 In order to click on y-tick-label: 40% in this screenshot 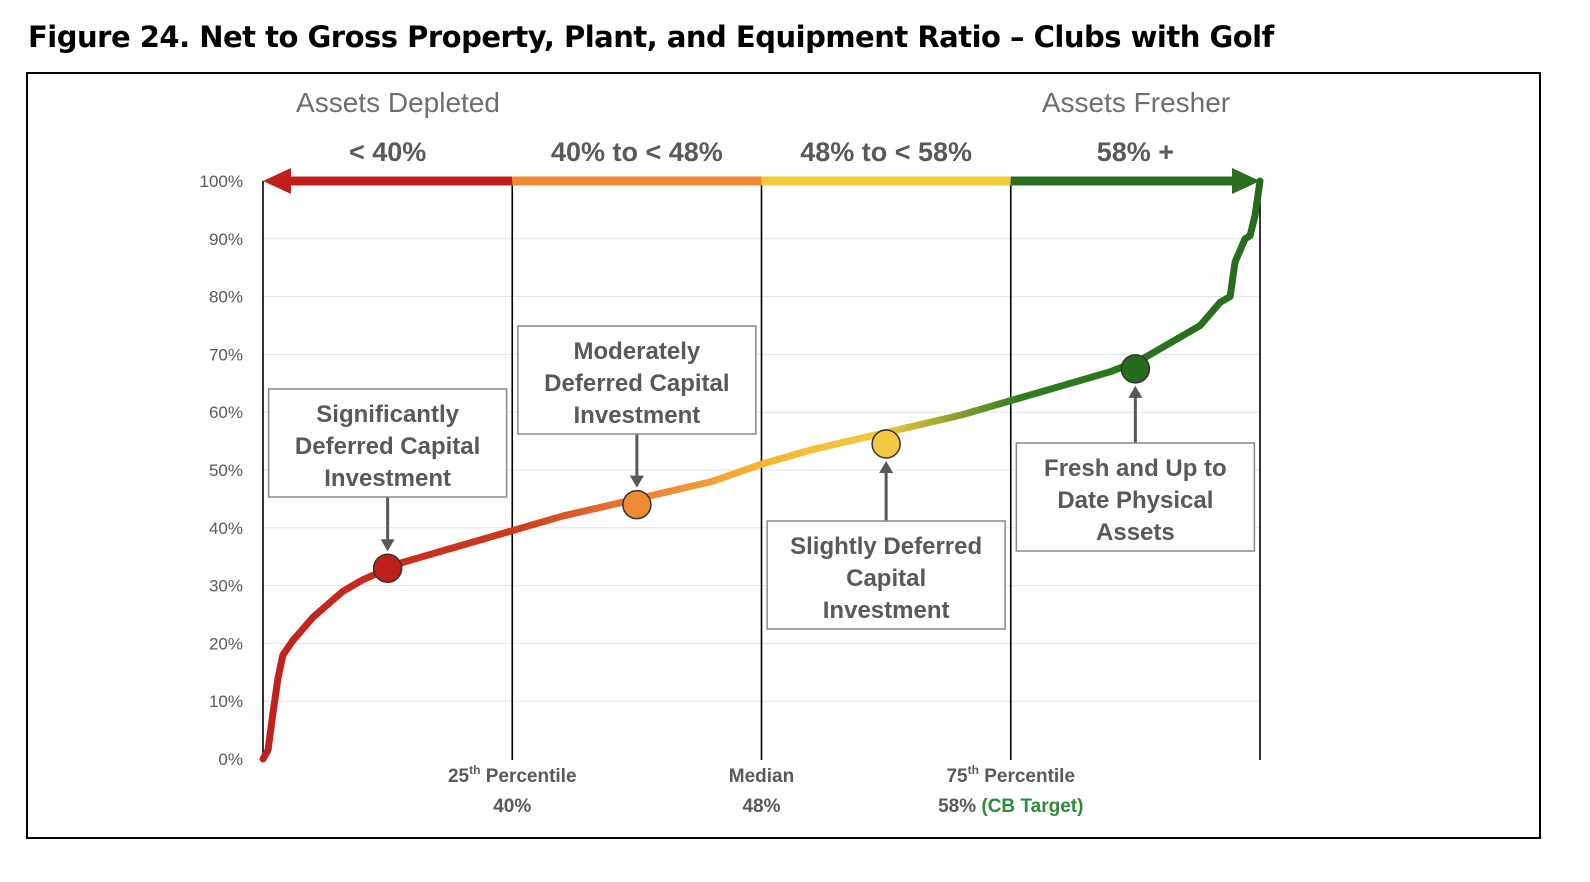, I will do `click(226, 528)`.